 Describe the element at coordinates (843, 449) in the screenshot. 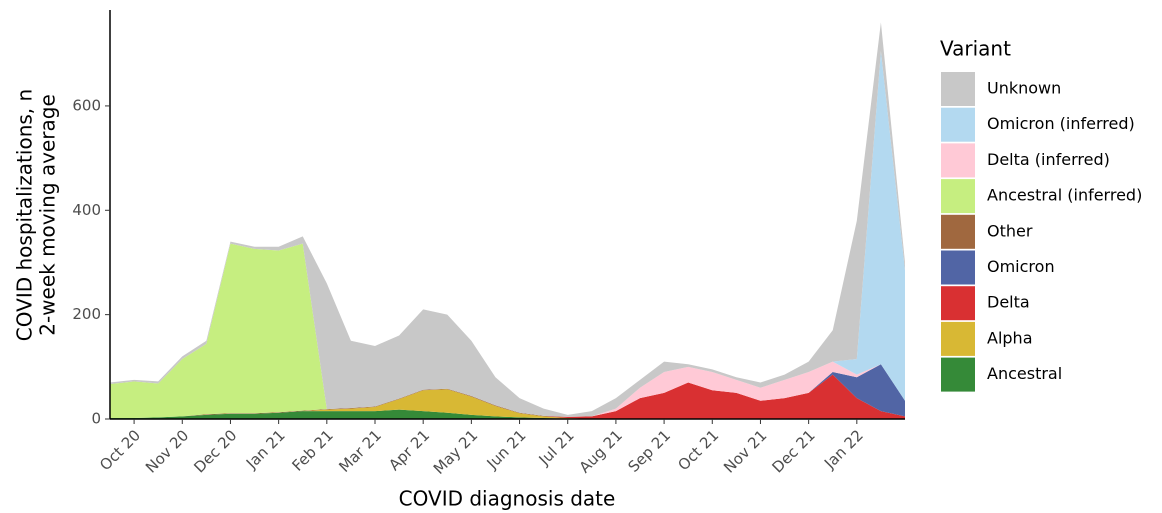

I see `x-tick-label: Jan 22` at that location.